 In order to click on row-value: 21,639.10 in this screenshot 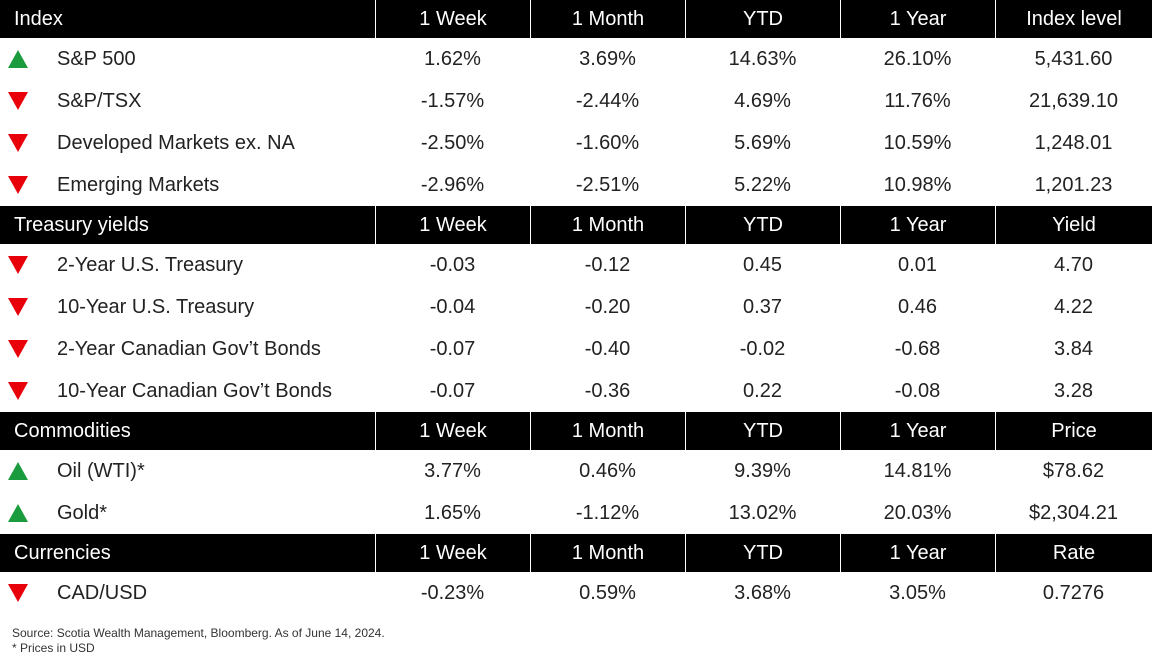, I will do `click(1073, 100)`.